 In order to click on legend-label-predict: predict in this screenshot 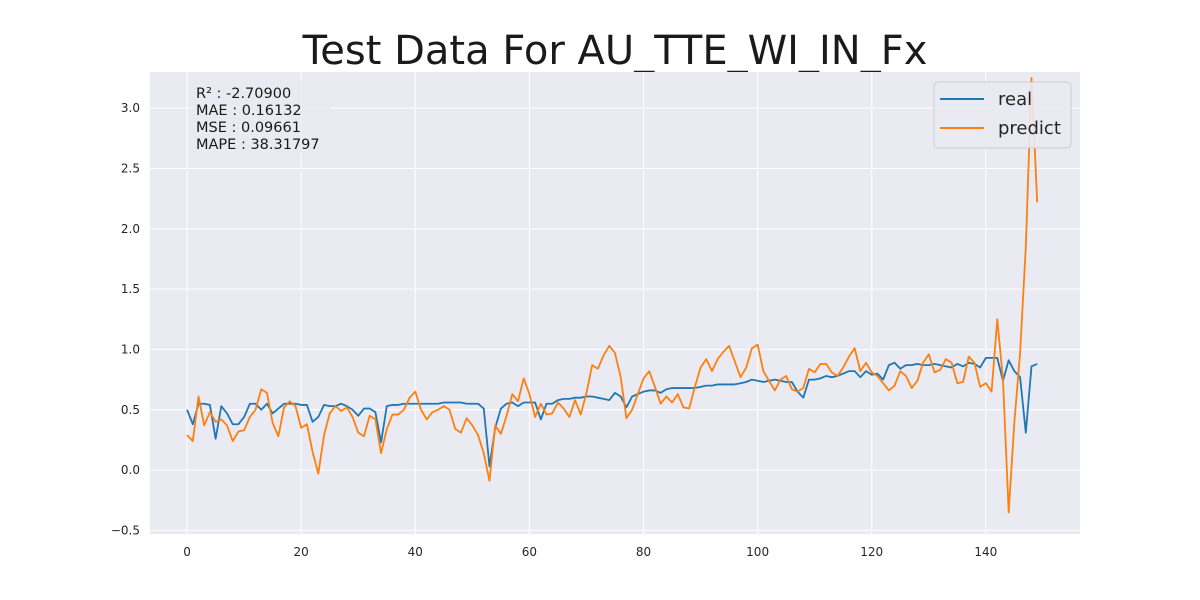, I will do `click(1029, 128)`.